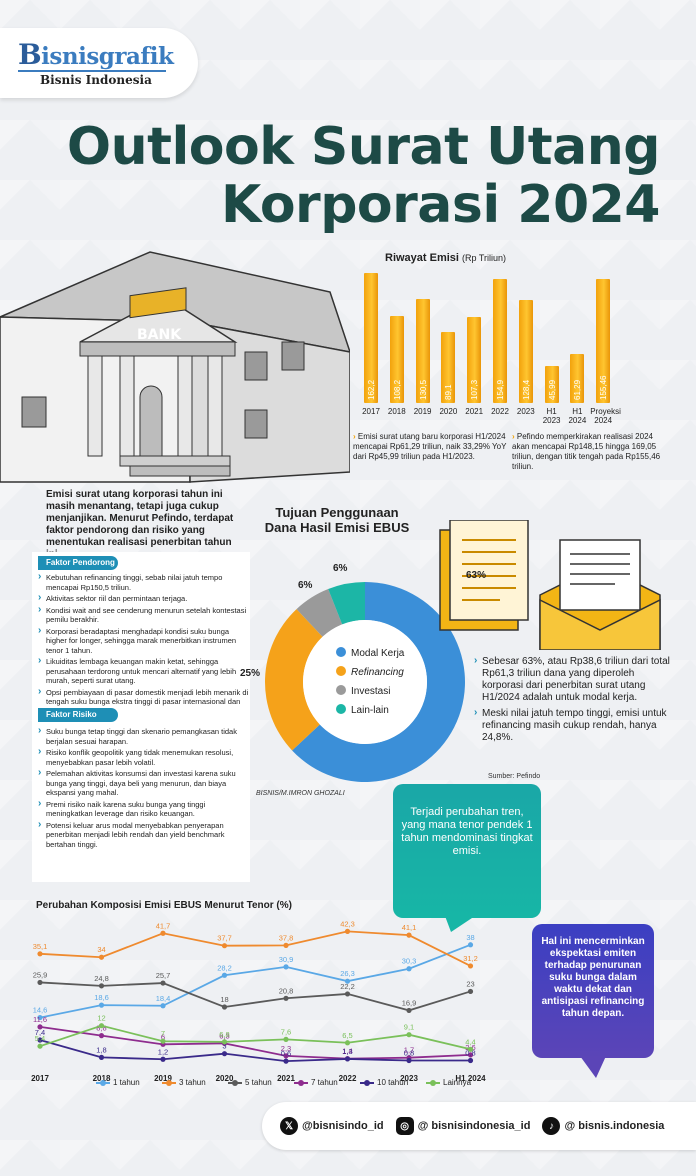 The width and height of the screenshot is (696, 1176). I want to click on bar-value-label: 45,99, so click(552, 389).